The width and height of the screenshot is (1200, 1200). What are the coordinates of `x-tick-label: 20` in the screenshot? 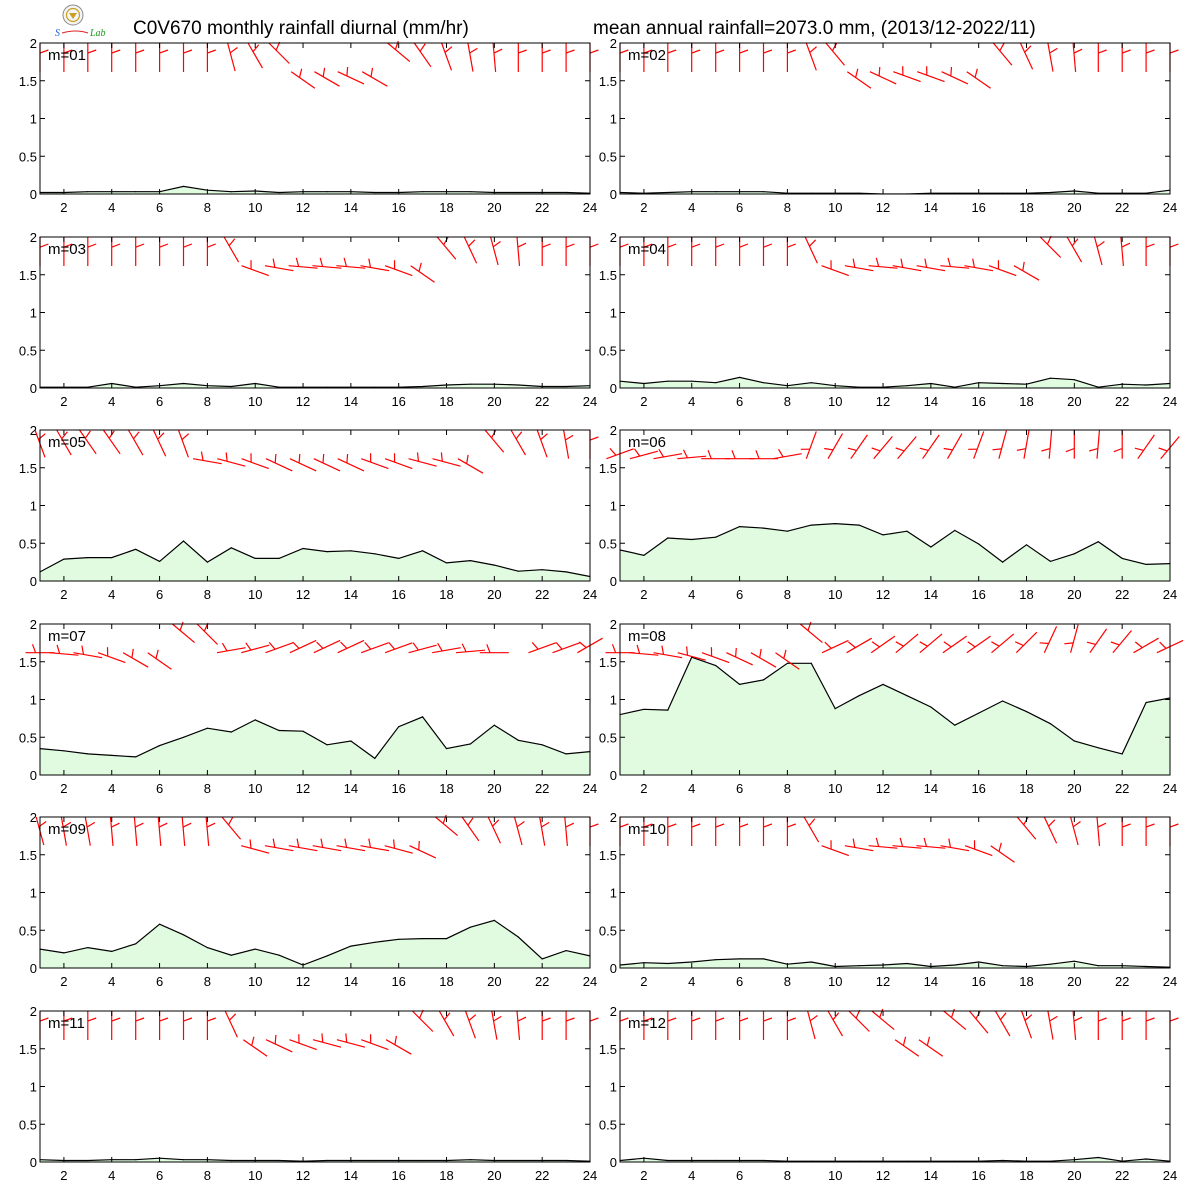 It's located at (494, 401).